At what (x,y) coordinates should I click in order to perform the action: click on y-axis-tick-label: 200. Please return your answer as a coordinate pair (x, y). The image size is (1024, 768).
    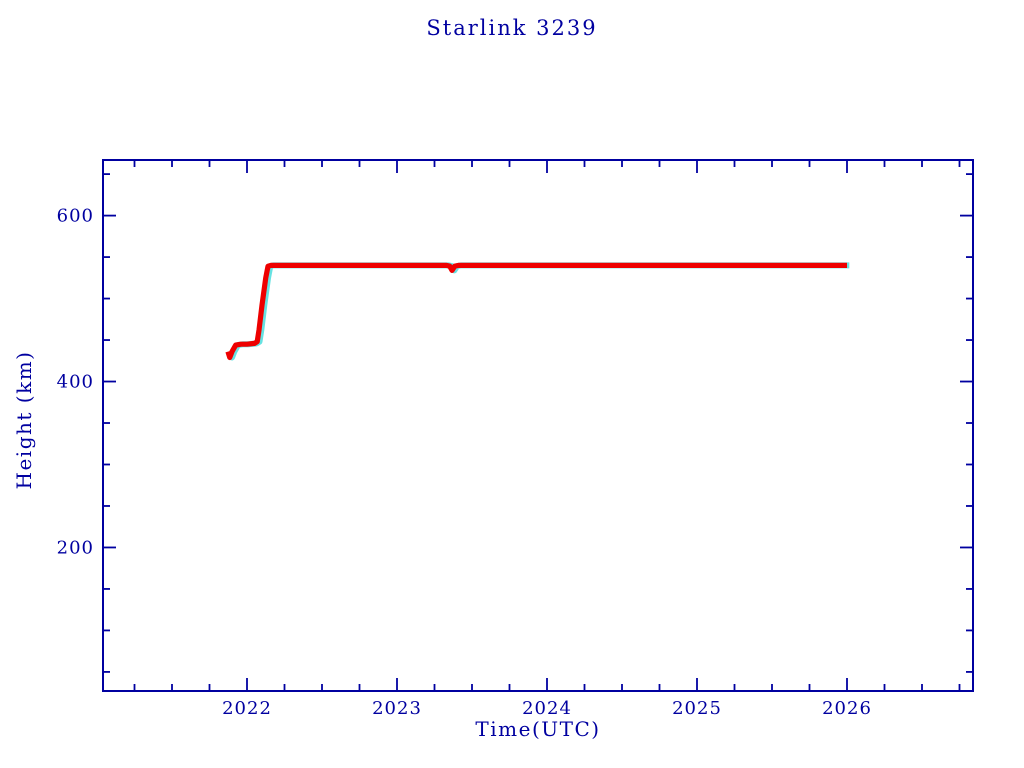
    Looking at the image, I should click on (75, 547).